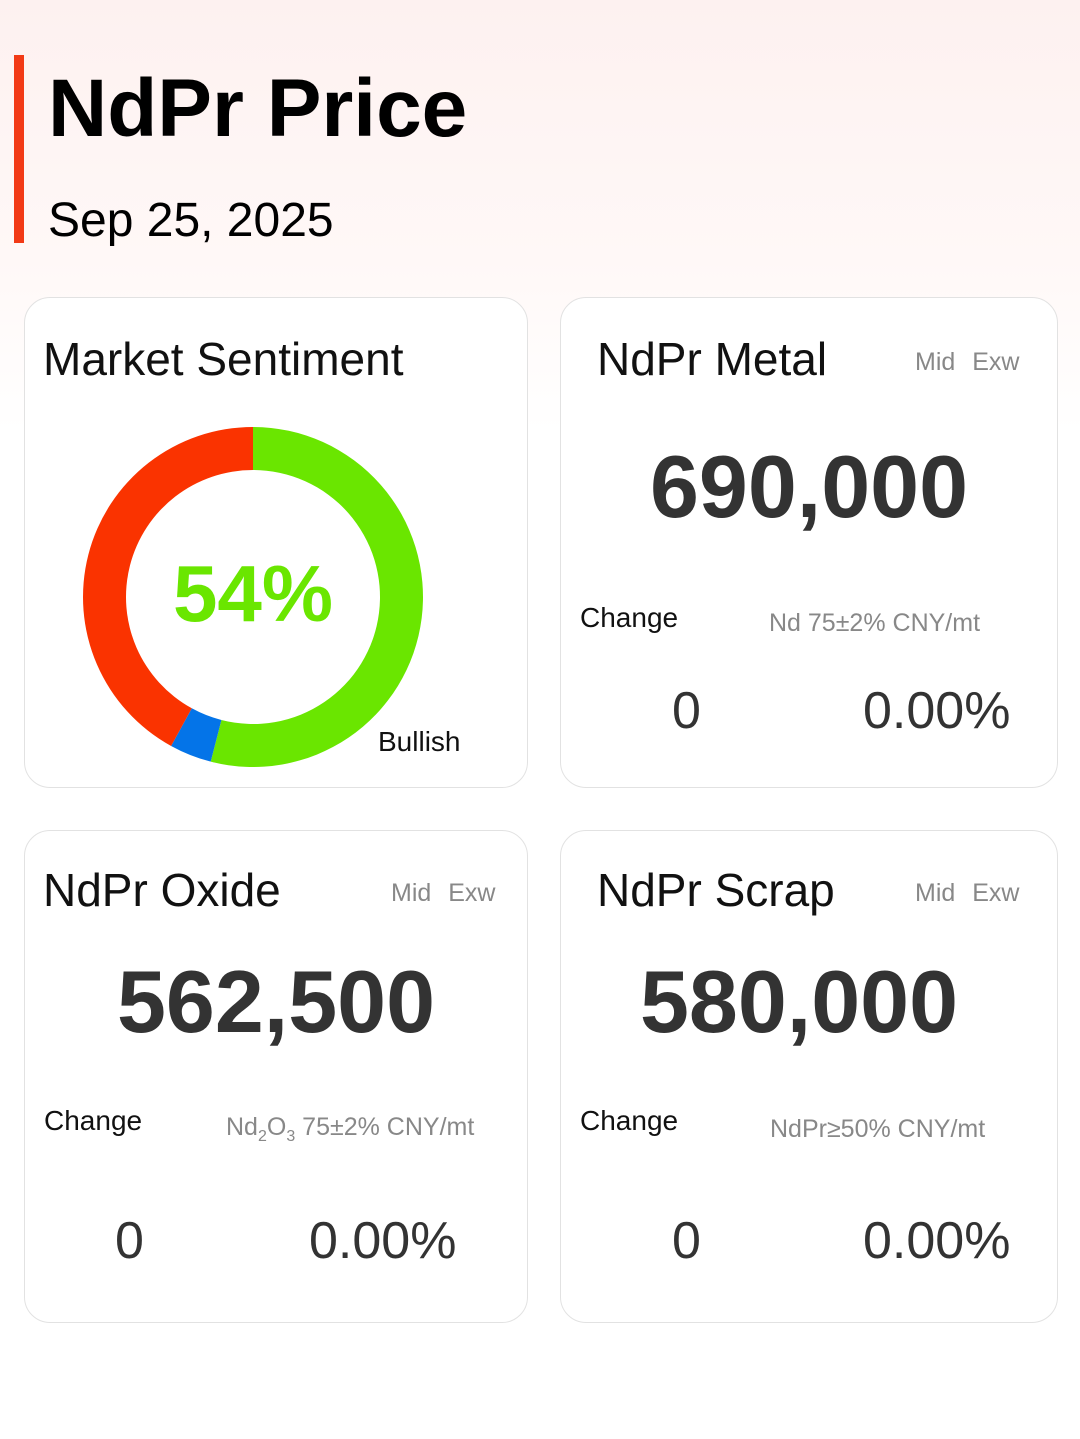  I want to click on card-title: NdPr Metal, so click(712, 359).